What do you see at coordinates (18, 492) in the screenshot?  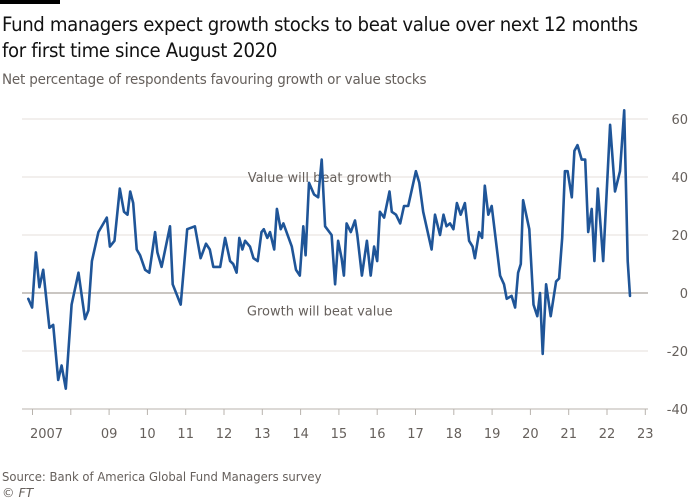 I see `copyright-note: © FT` at bounding box center [18, 492].